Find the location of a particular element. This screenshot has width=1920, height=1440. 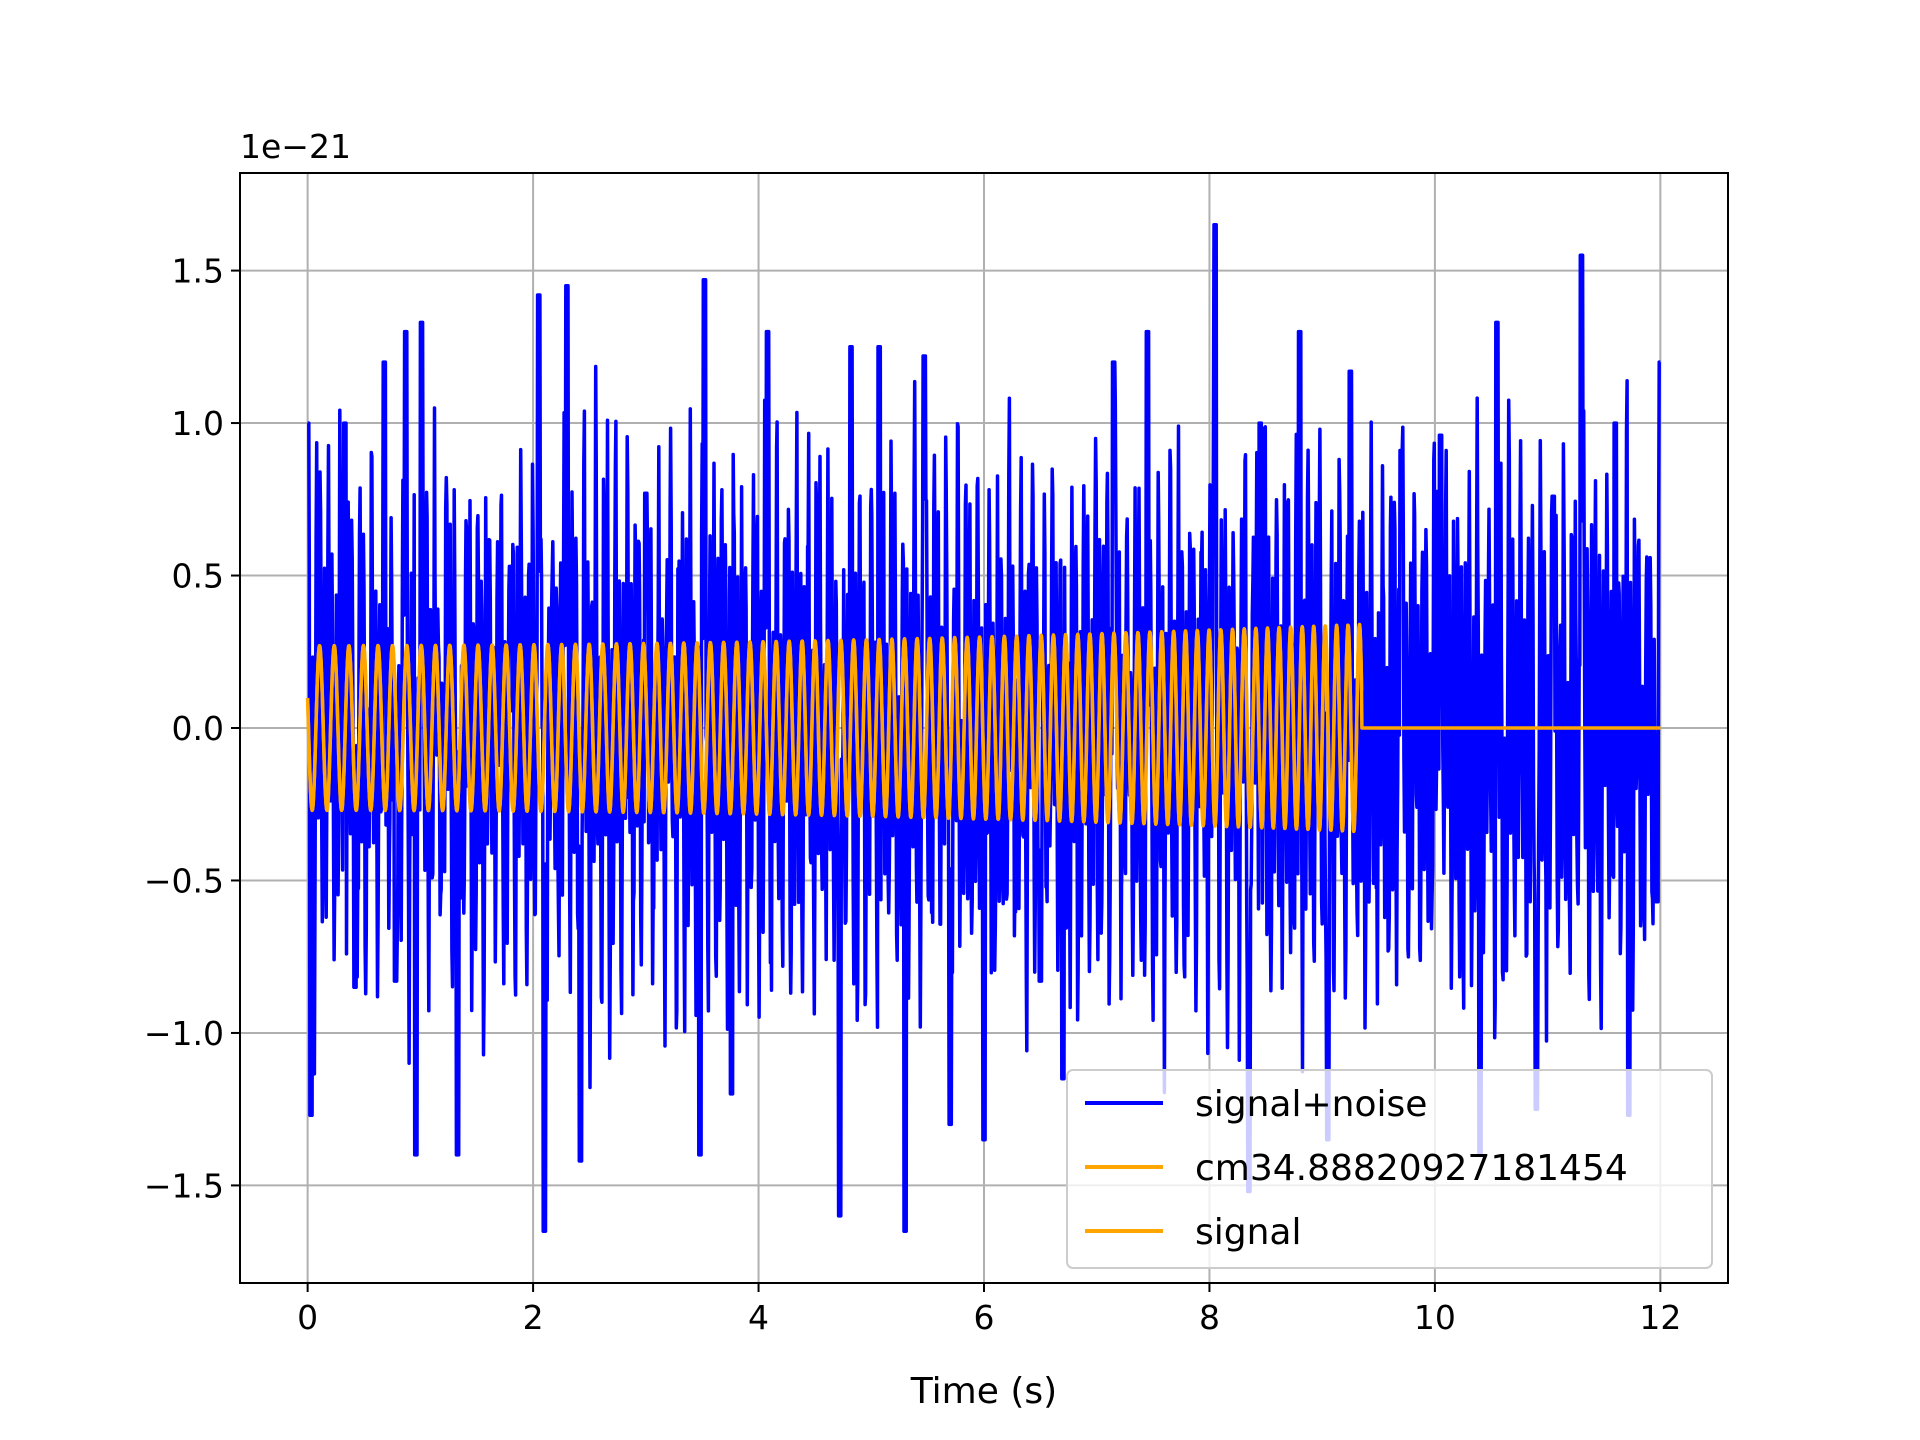

y-tick-label: −1.0 is located at coordinates (184, 1033).